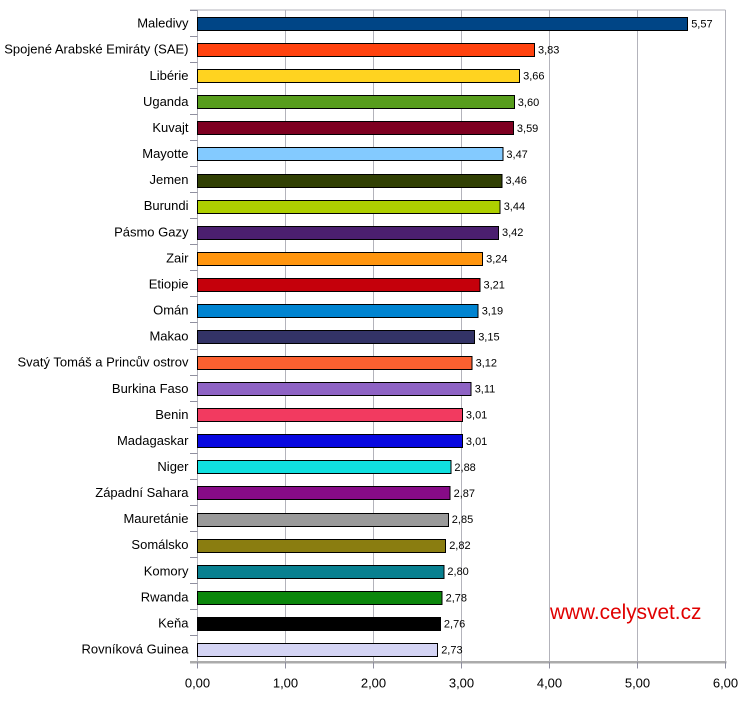  I want to click on svg-text: 3,59, so click(527, 129).